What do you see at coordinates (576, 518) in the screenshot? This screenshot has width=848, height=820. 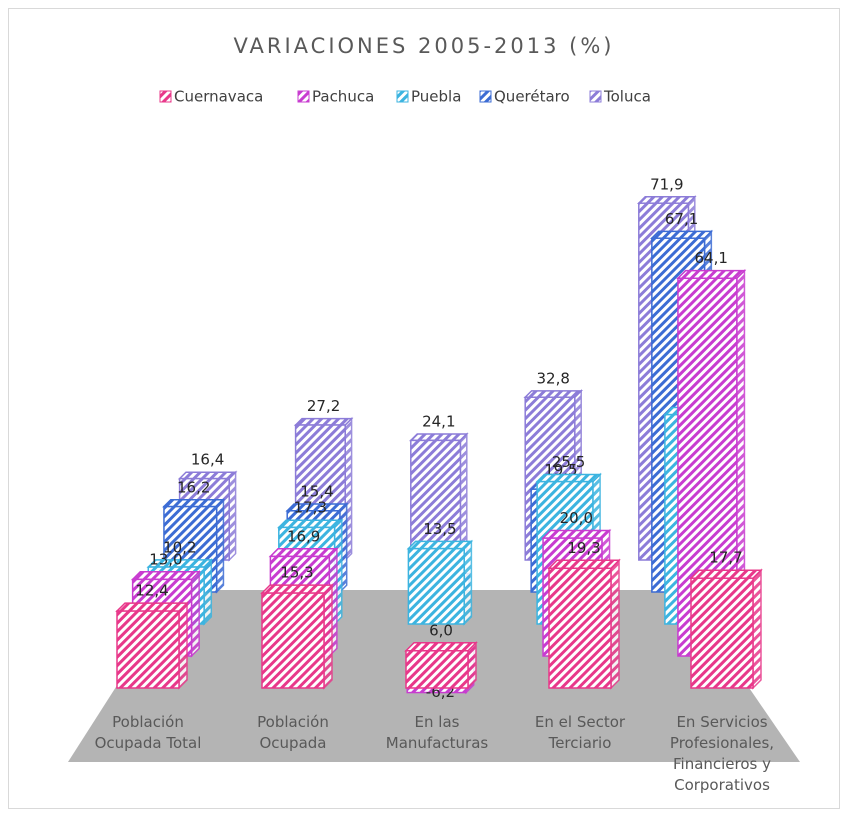 I see `data-label: 20,0` at bounding box center [576, 518].